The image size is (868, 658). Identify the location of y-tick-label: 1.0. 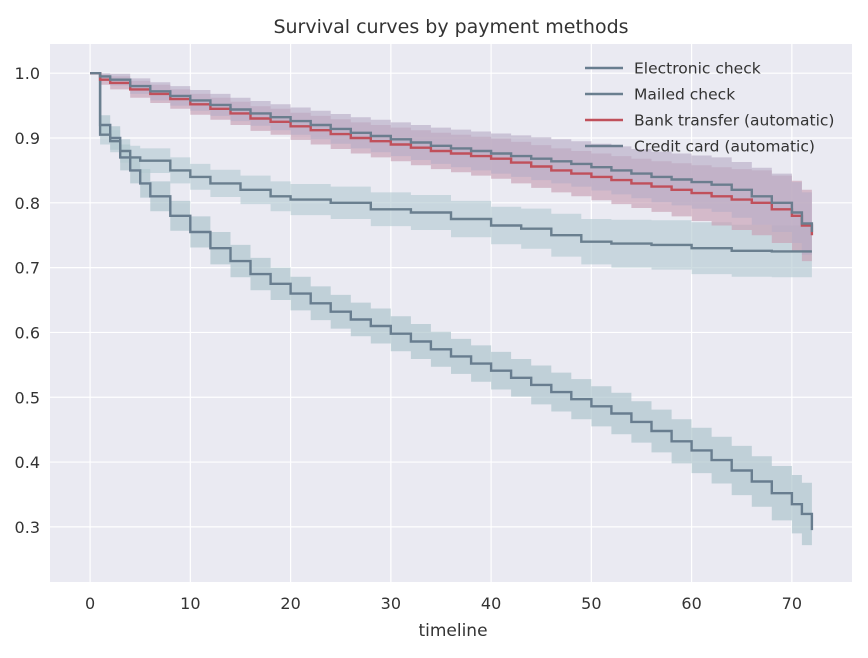
(27, 73).